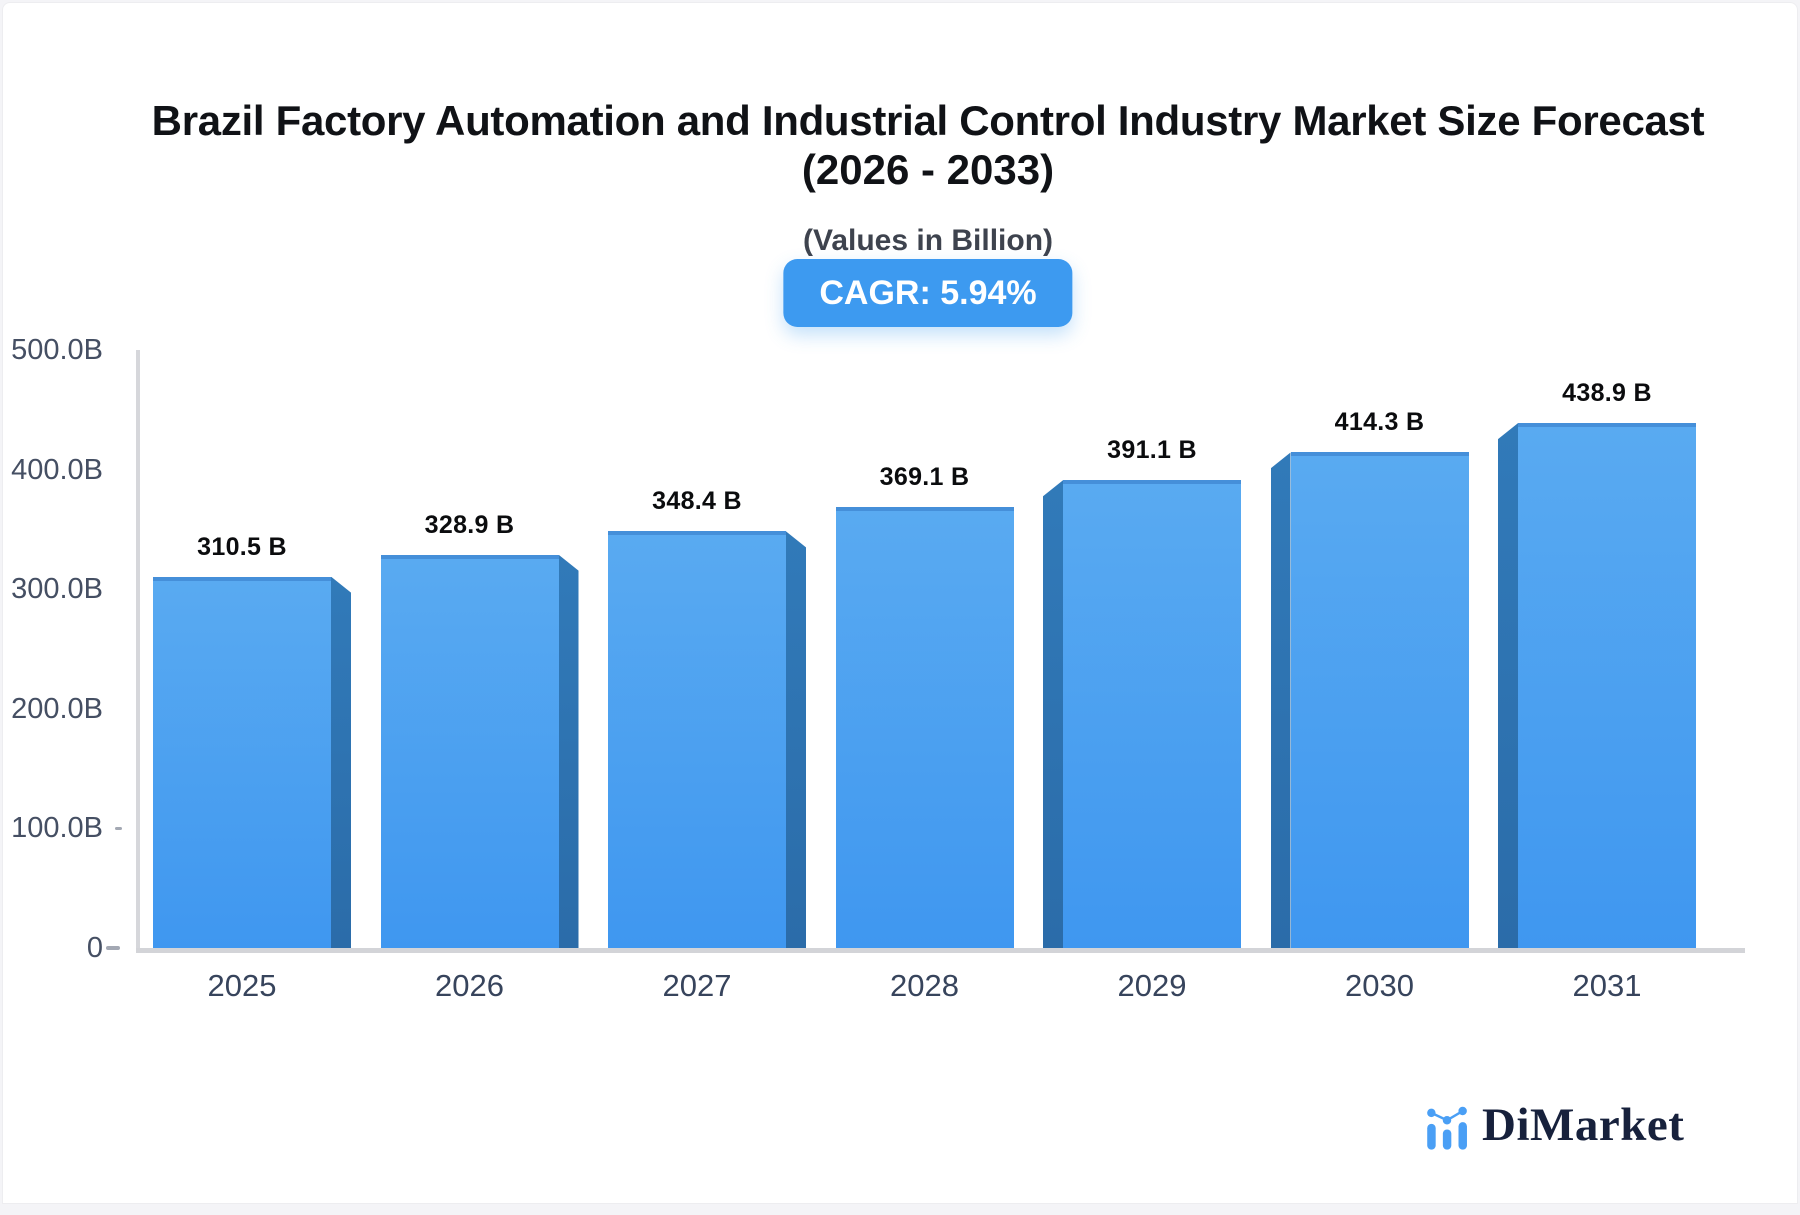 This screenshot has height=1215, width=1800. I want to click on x-axis-label: 2029, so click(1152, 985).